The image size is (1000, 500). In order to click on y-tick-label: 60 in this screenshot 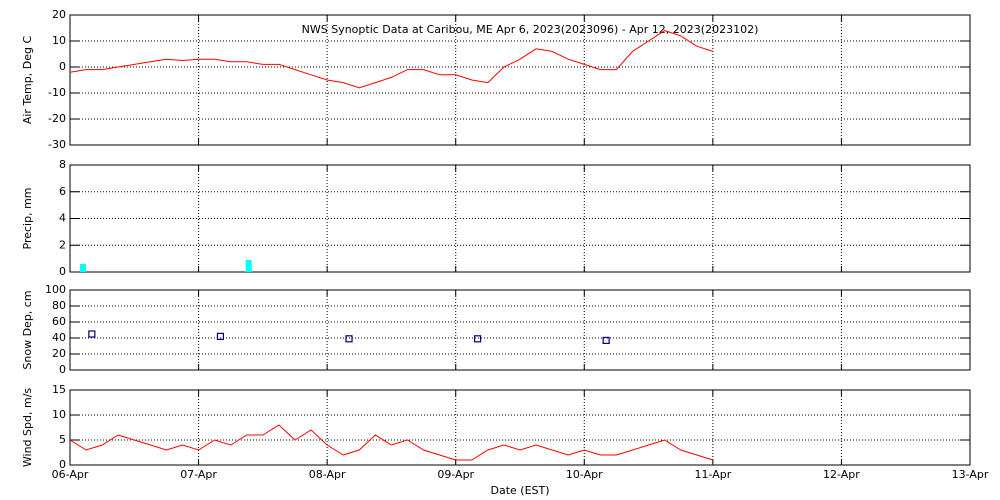, I will do `click(59, 321)`.